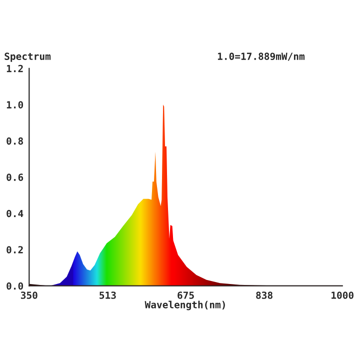 Image resolution: width=360 pixels, height=360 pixels. What do you see at coordinates (15, 104) in the screenshot?
I see `y-tick-label: 1.0` at bounding box center [15, 104].